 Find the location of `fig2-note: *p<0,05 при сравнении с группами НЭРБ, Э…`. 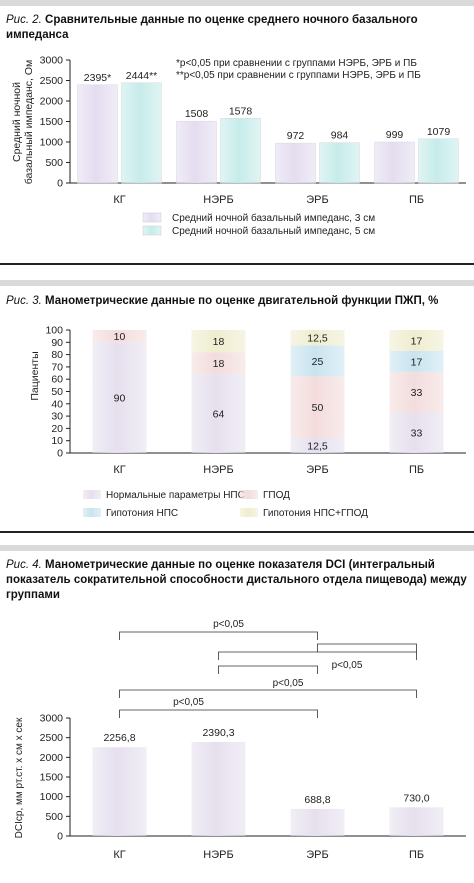

fig2-note: *p<0,05 при сравнении с группами НЭРБ, Э… is located at coordinates (296, 63).